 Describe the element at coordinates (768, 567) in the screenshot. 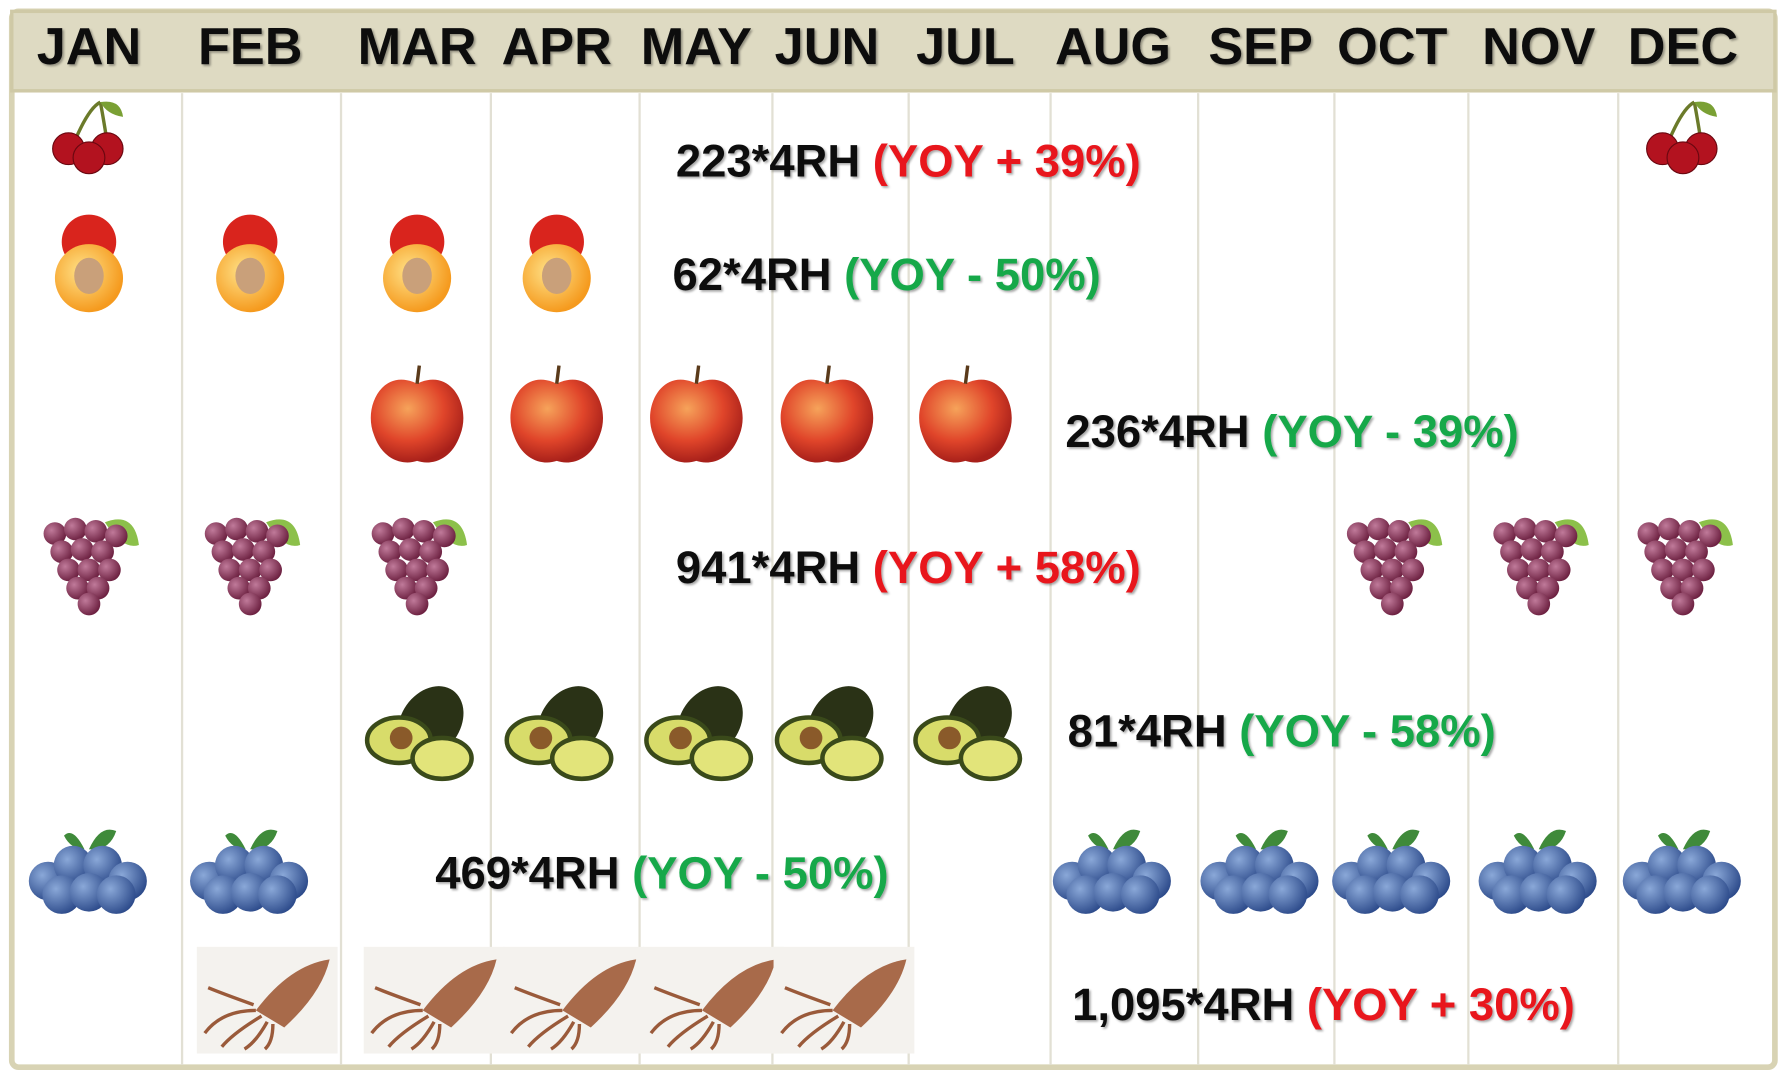

I see `volume: 941*4RH` at that location.